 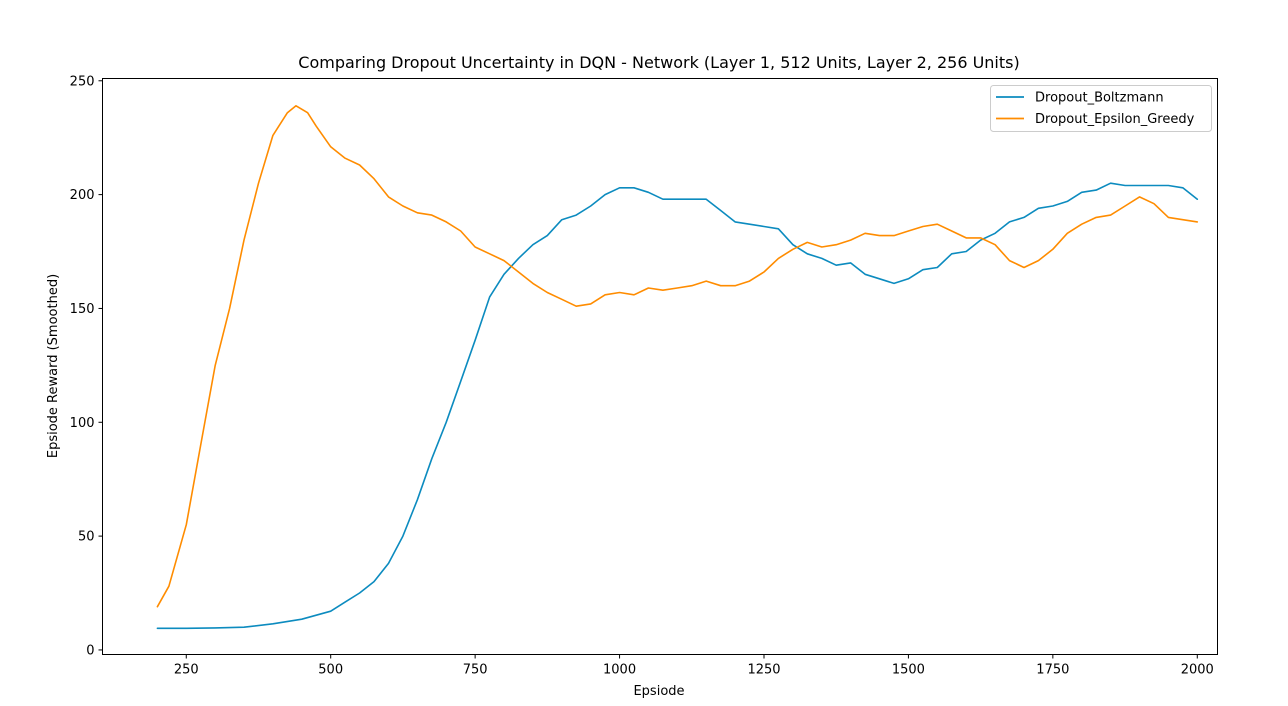 What do you see at coordinates (475, 670) in the screenshot?
I see `x-tick-label: 750` at bounding box center [475, 670].